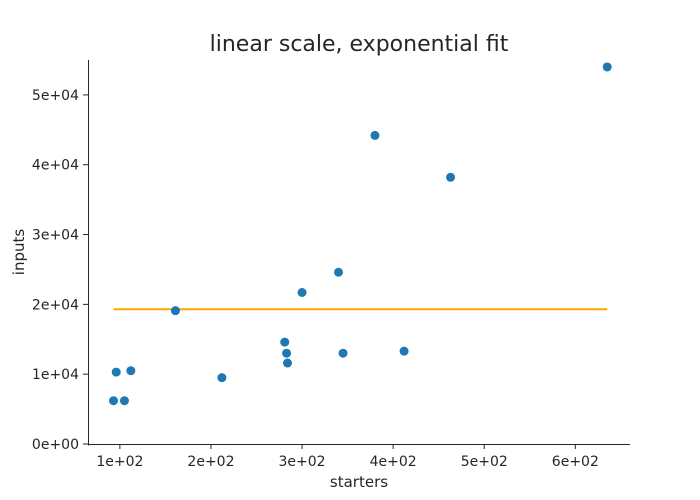  I want to click on x-tick-label: 2e+02, so click(210, 462).